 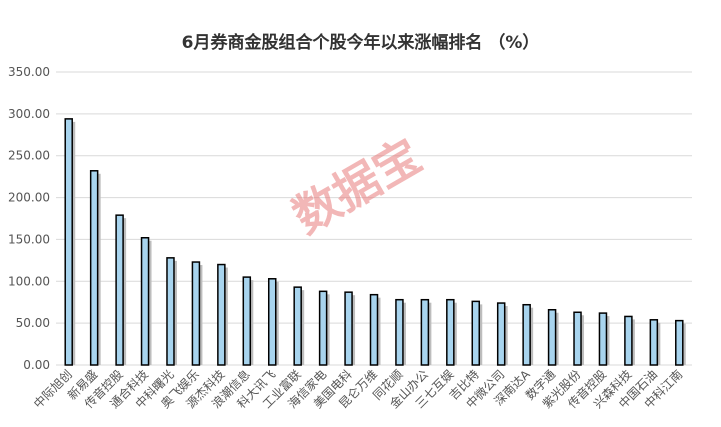 What do you see at coordinates (29, 114) in the screenshot?
I see `y-tick-label: 300.00` at bounding box center [29, 114].